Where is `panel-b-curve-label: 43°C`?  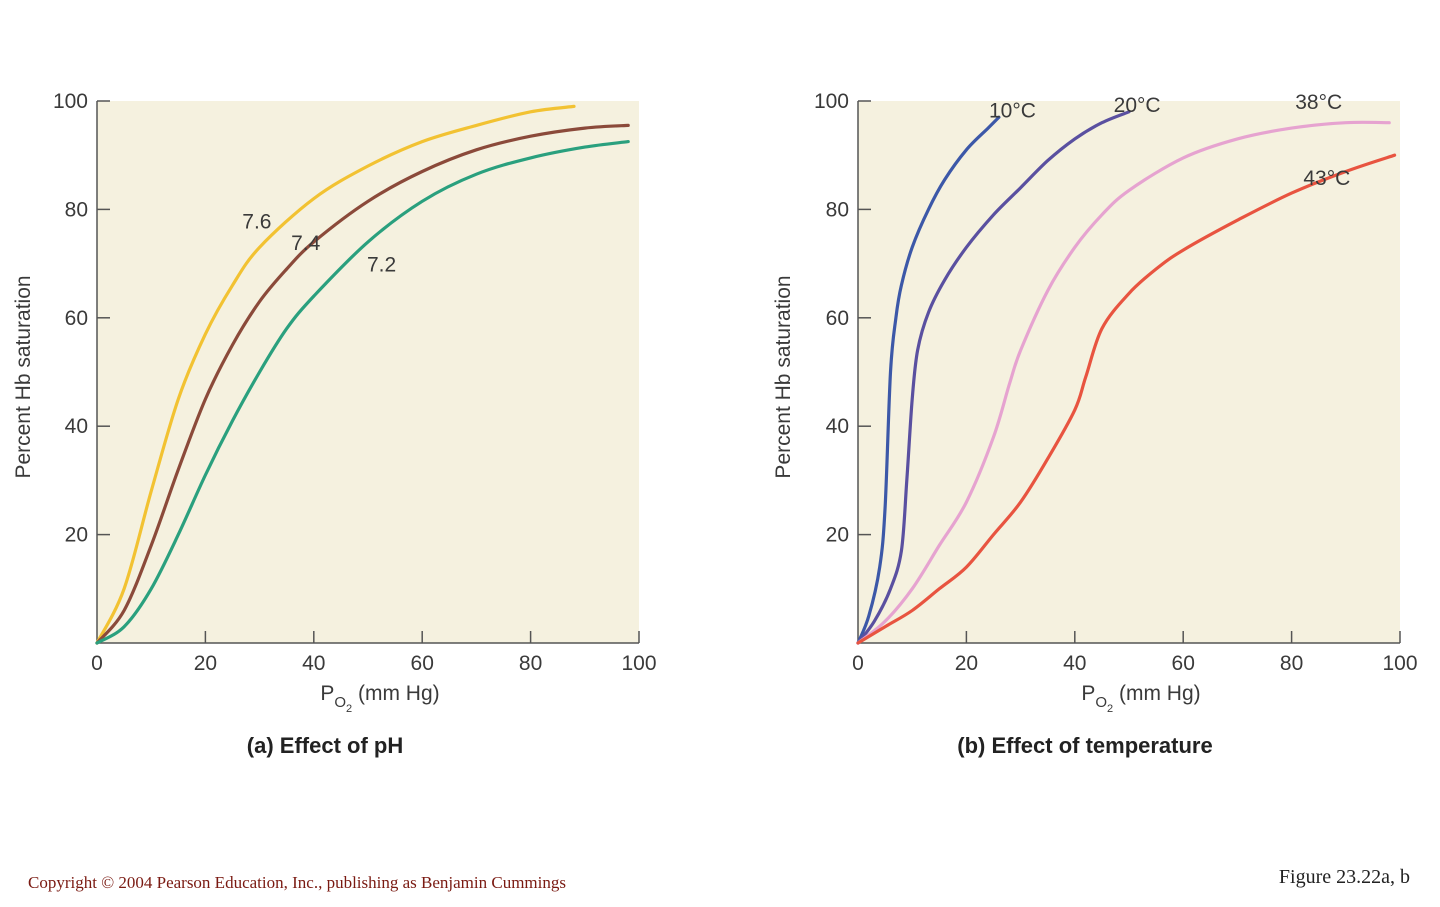
panel-b-curve-label: 43°C is located at coordinates (1326, 178).